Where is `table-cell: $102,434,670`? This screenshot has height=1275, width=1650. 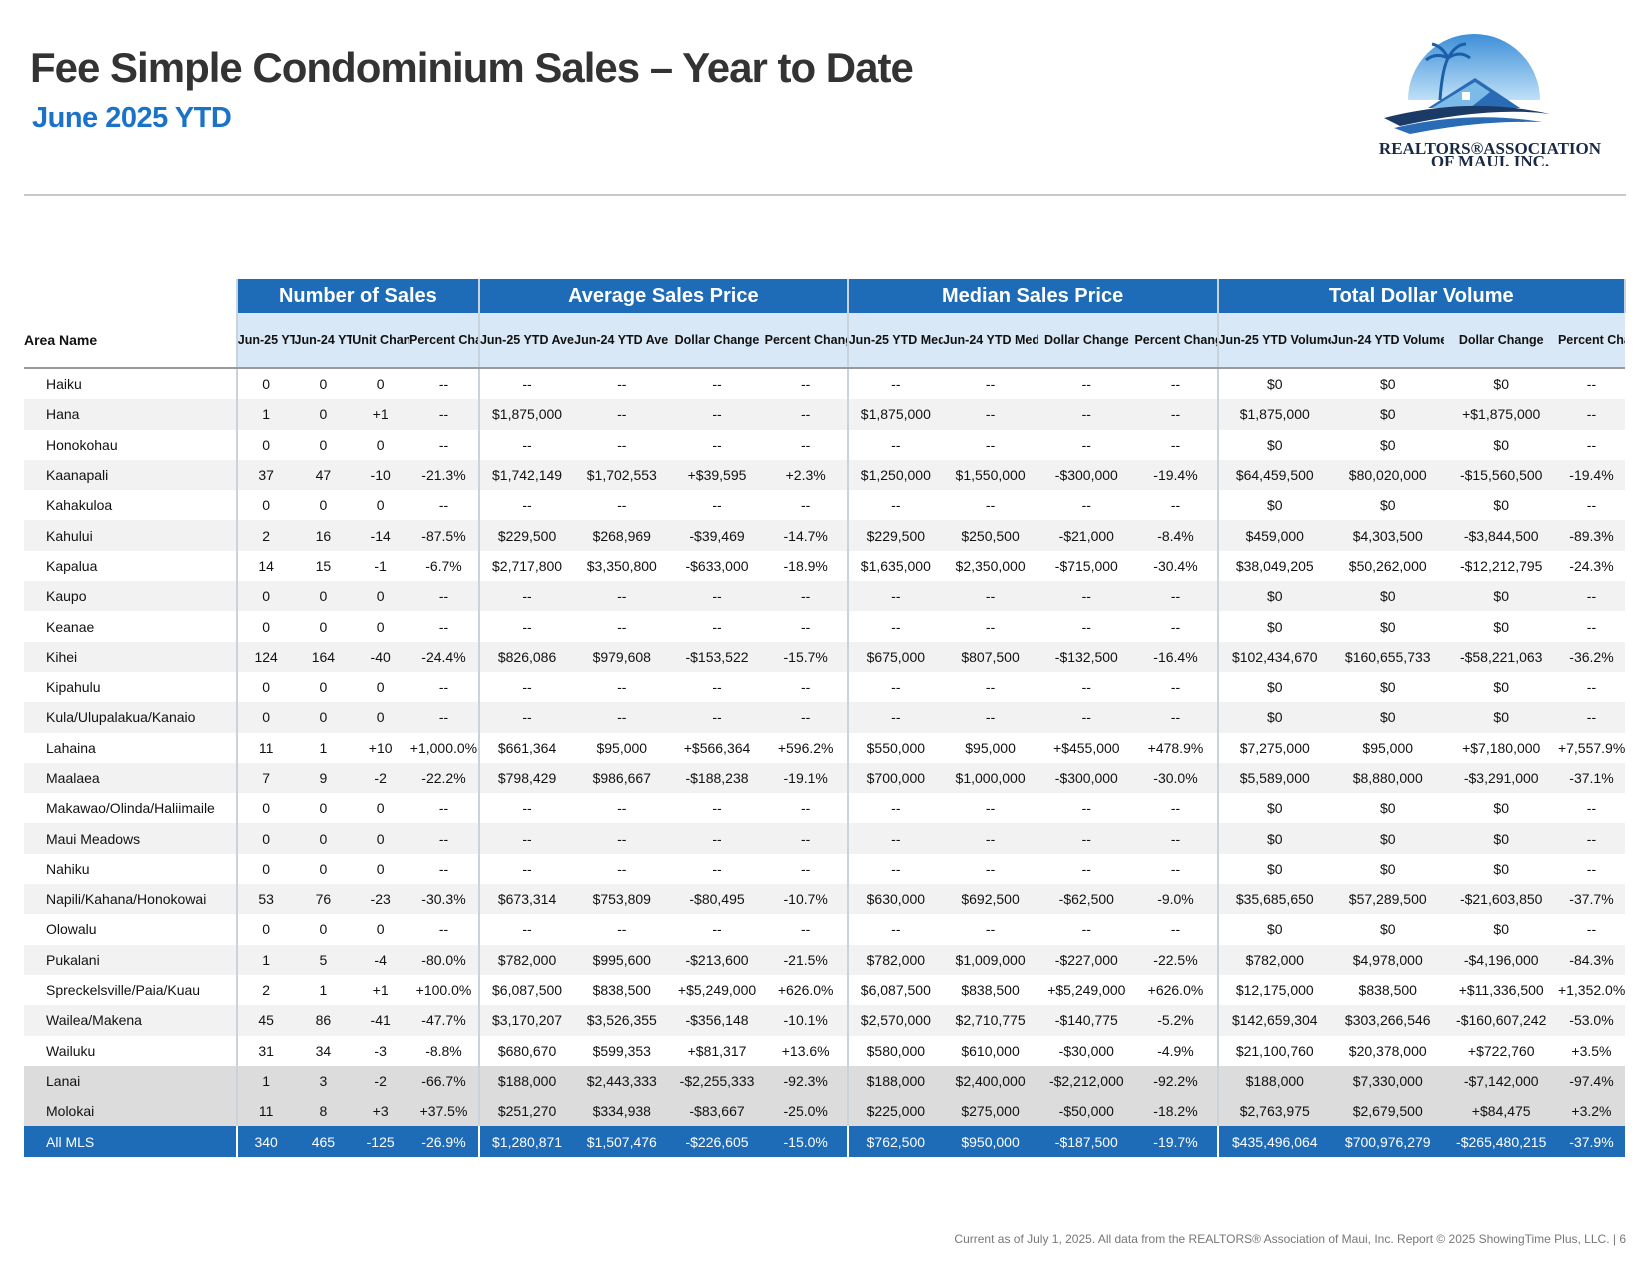 table-cell: $102,434,670 is located at coordinates (1273, 656).